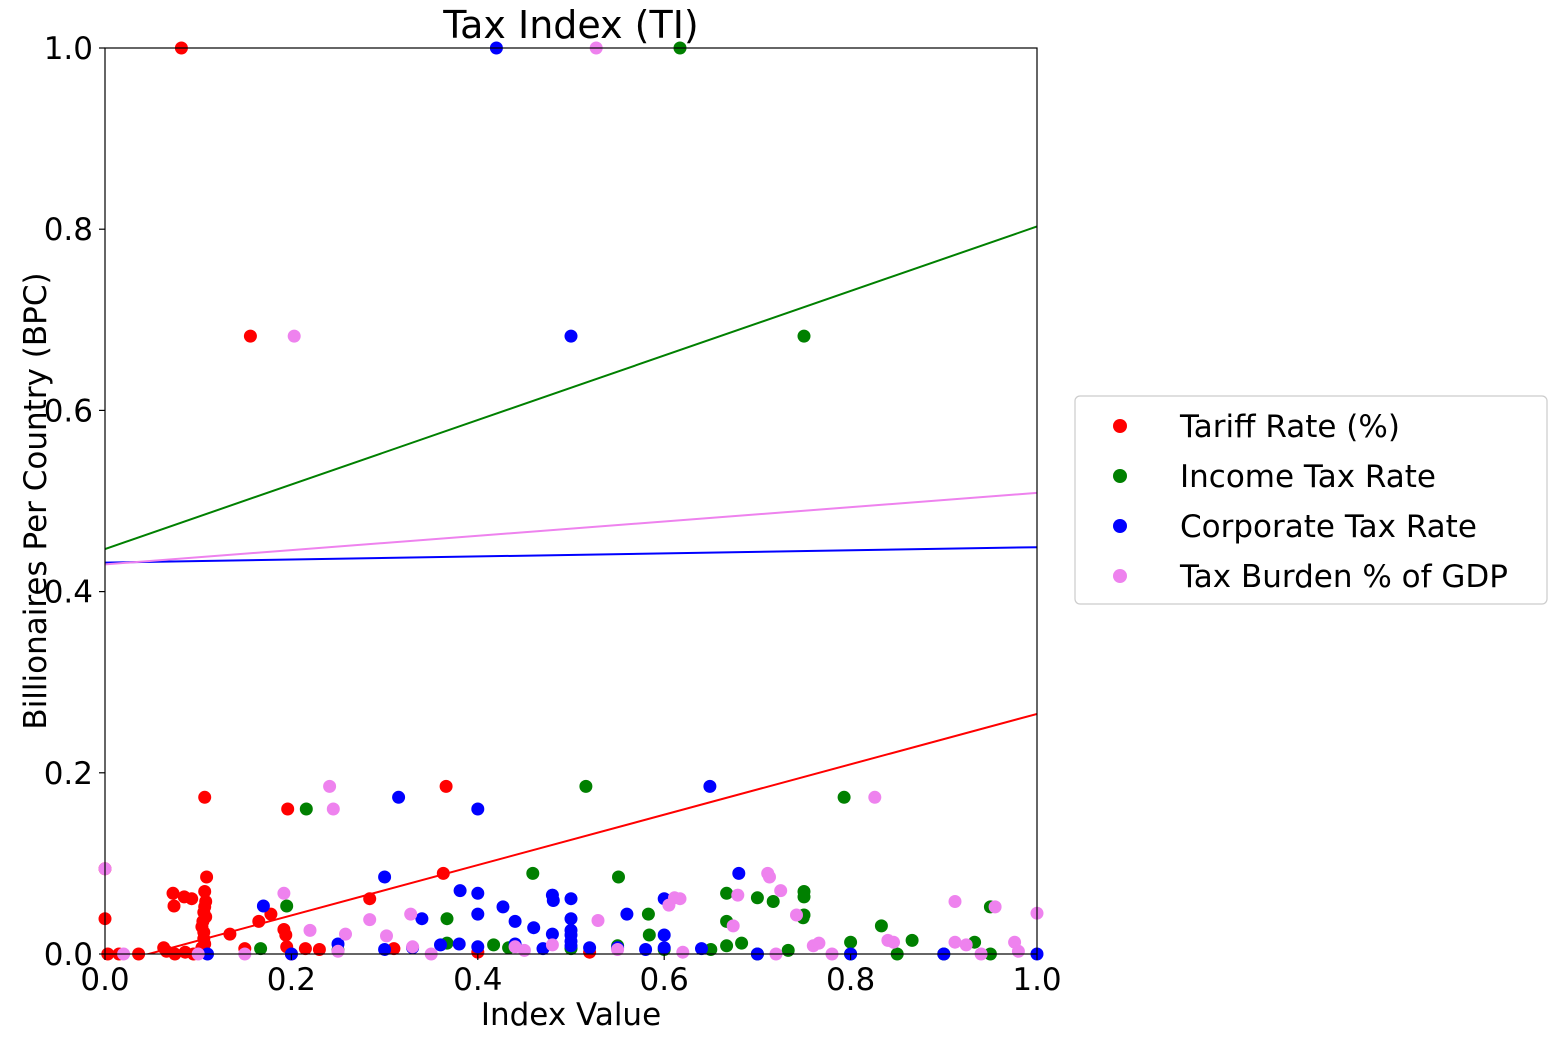 The height and width of the screenshot is (1040, 1555). What do you see at coordinates (36, 500) in the screenshot?
I see `y-axis-title: Billionaires Per Country (BPC)` at bounding box center [36, 500].